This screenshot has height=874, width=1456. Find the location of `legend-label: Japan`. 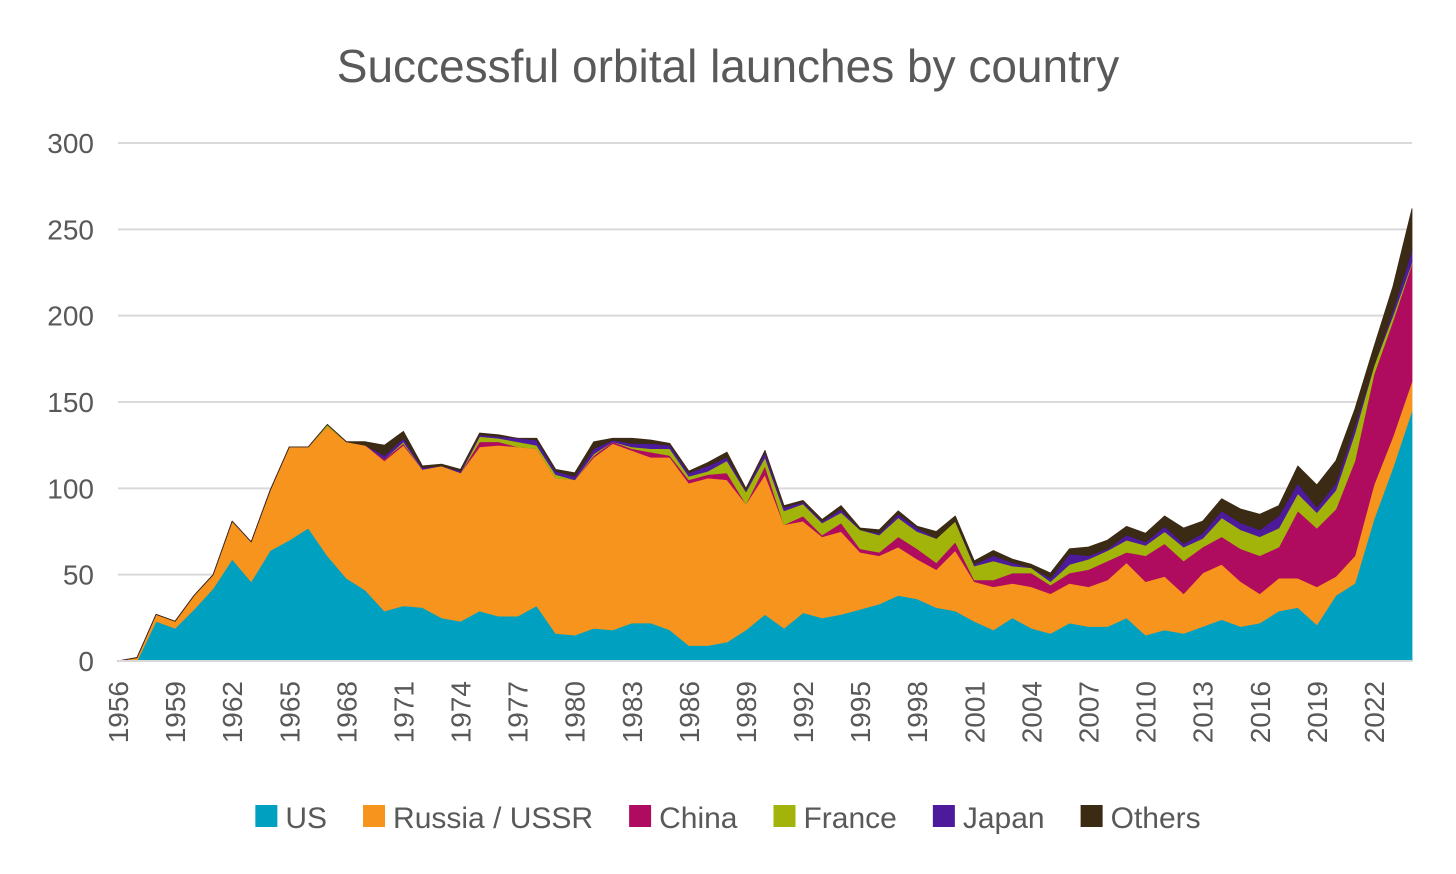

legend-label: Japan is located at coordinates (1004, 818).